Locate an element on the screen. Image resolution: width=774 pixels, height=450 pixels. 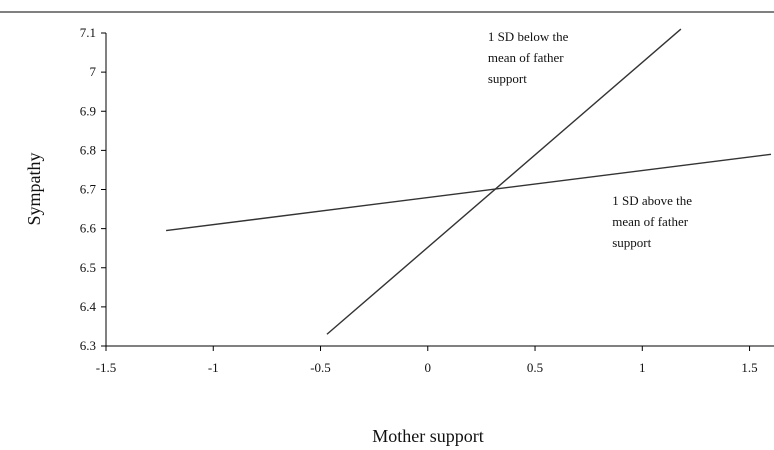
y-axis-title: Sympathy is located at coordinates (34, 188).